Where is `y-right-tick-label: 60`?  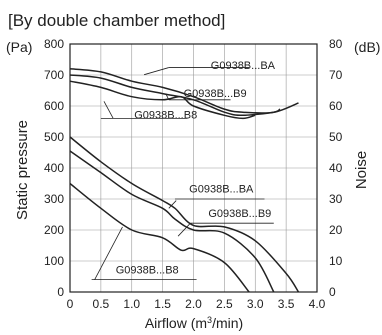
y-right-tick-label: 60 is located at coordinates (336, 106).